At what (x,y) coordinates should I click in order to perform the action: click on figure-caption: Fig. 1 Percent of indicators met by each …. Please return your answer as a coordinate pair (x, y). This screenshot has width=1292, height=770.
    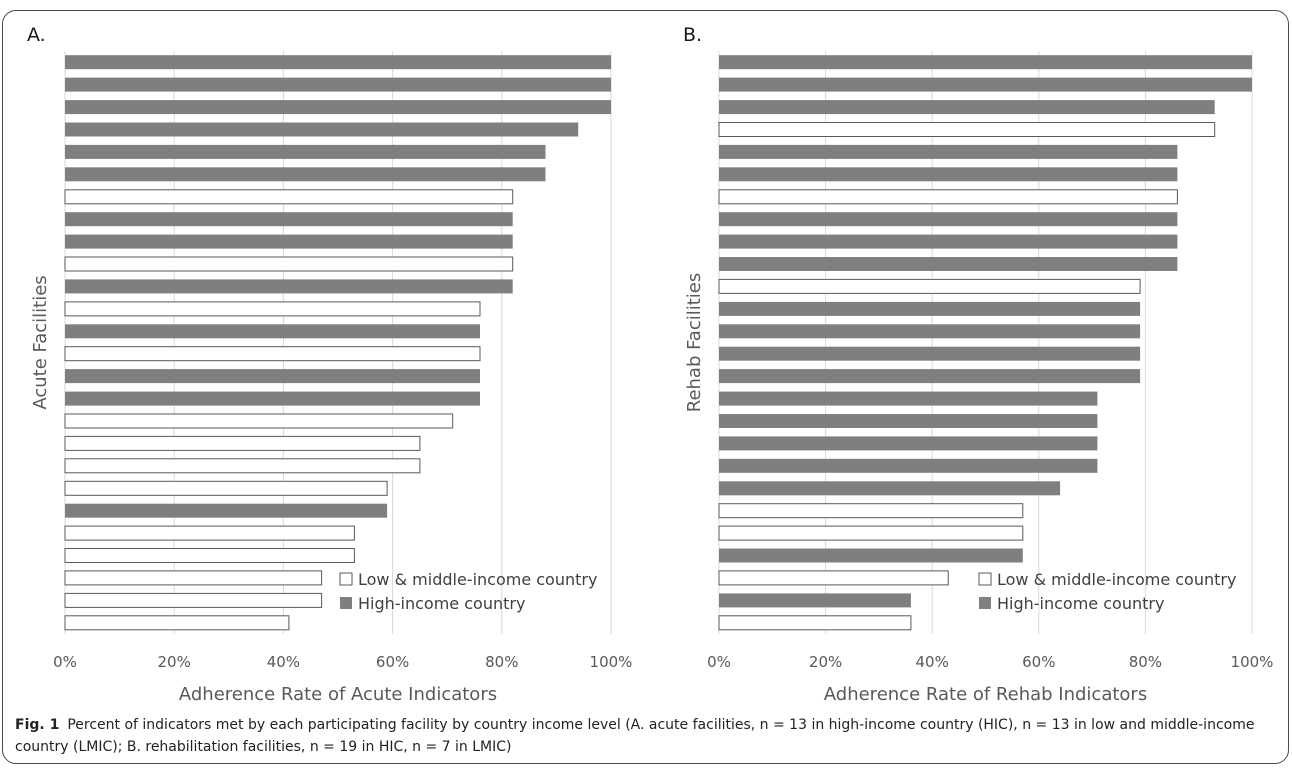
    Looking at the image, I should click on (646, 736).